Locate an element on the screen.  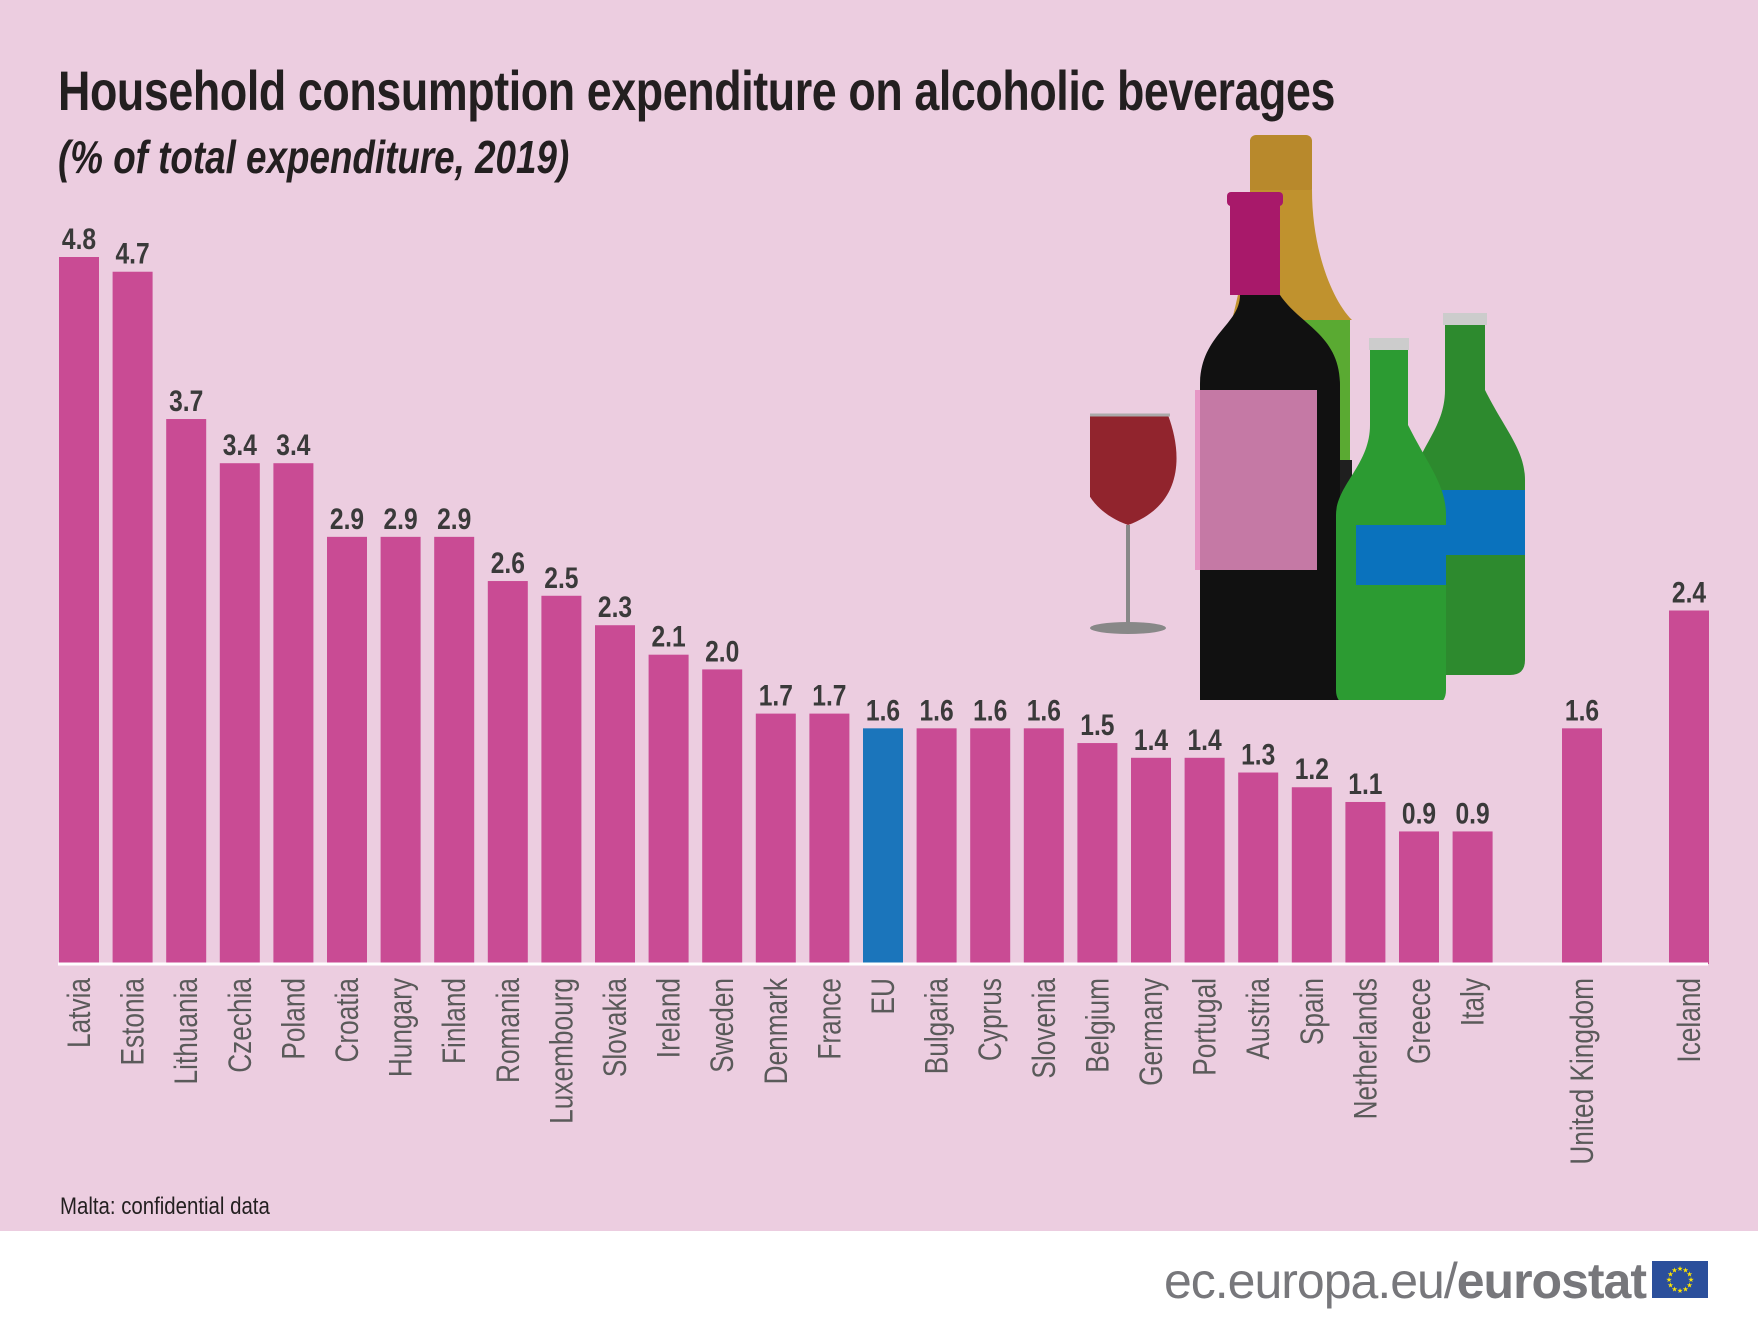
value-label: 1.5 is located at coordinates (1097, 725).